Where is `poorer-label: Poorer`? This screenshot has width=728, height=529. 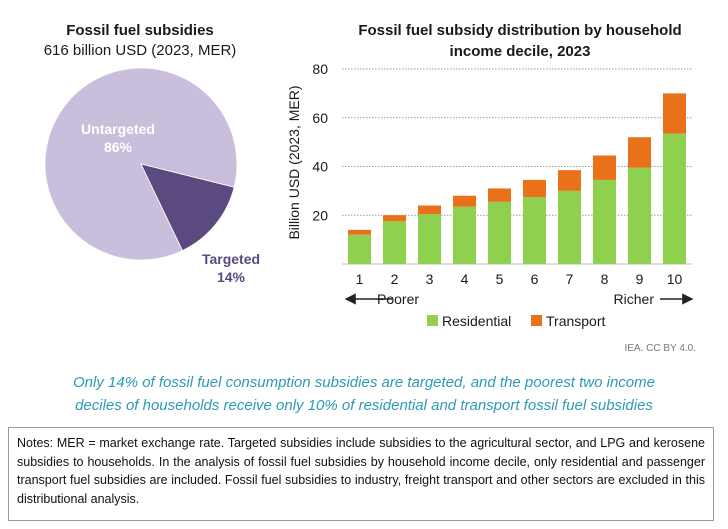
poorer-label: Poorer is located at coordinates (398, 299).